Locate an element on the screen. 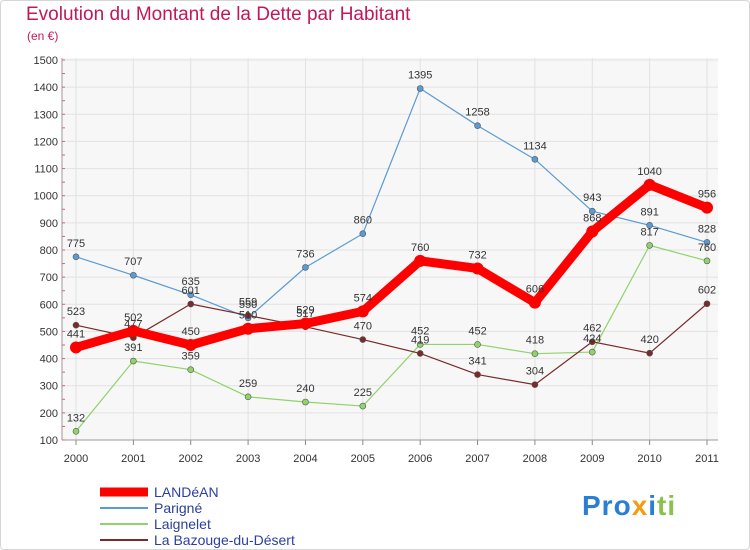  data-label-2: 225 is located at coordinates (363, 393).